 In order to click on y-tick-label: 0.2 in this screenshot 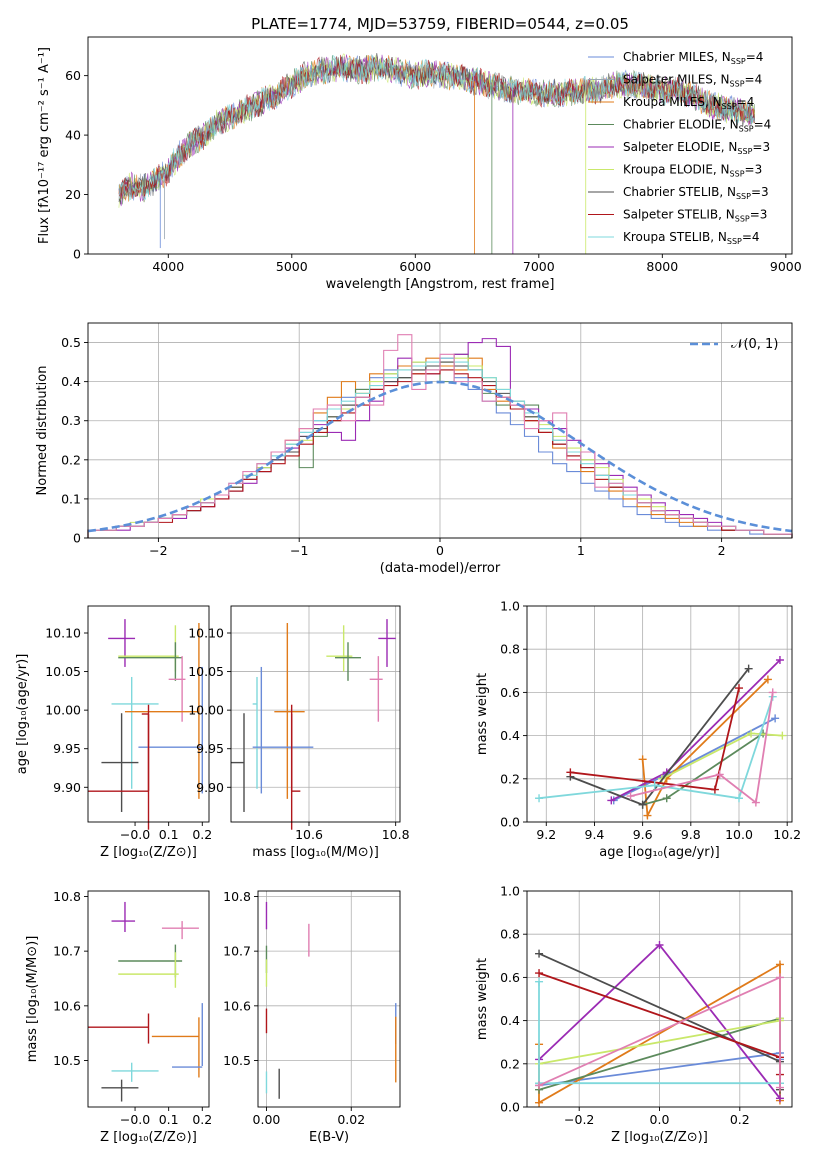, I will do `click(510, 1063)`.